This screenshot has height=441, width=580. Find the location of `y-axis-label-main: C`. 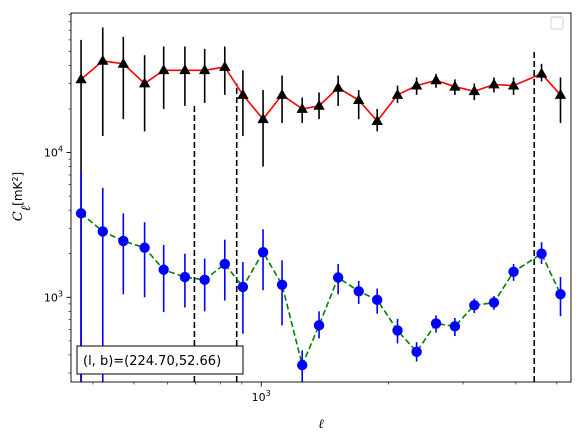

y-axis-label-main: C is located at coordinates (18, 216).